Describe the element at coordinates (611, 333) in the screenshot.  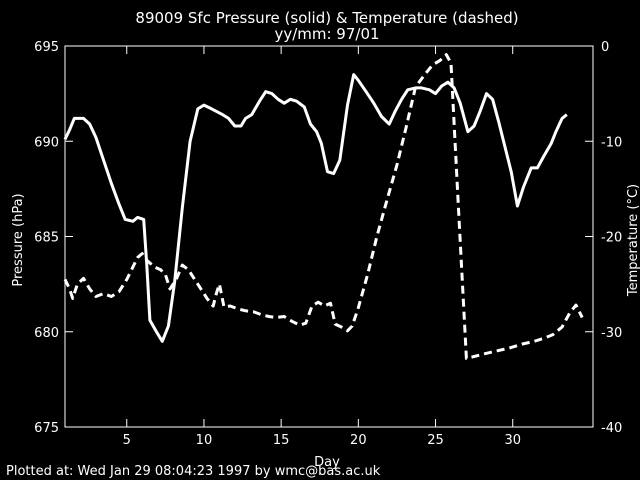
I see `temperature-tick-label: -30` at that location.